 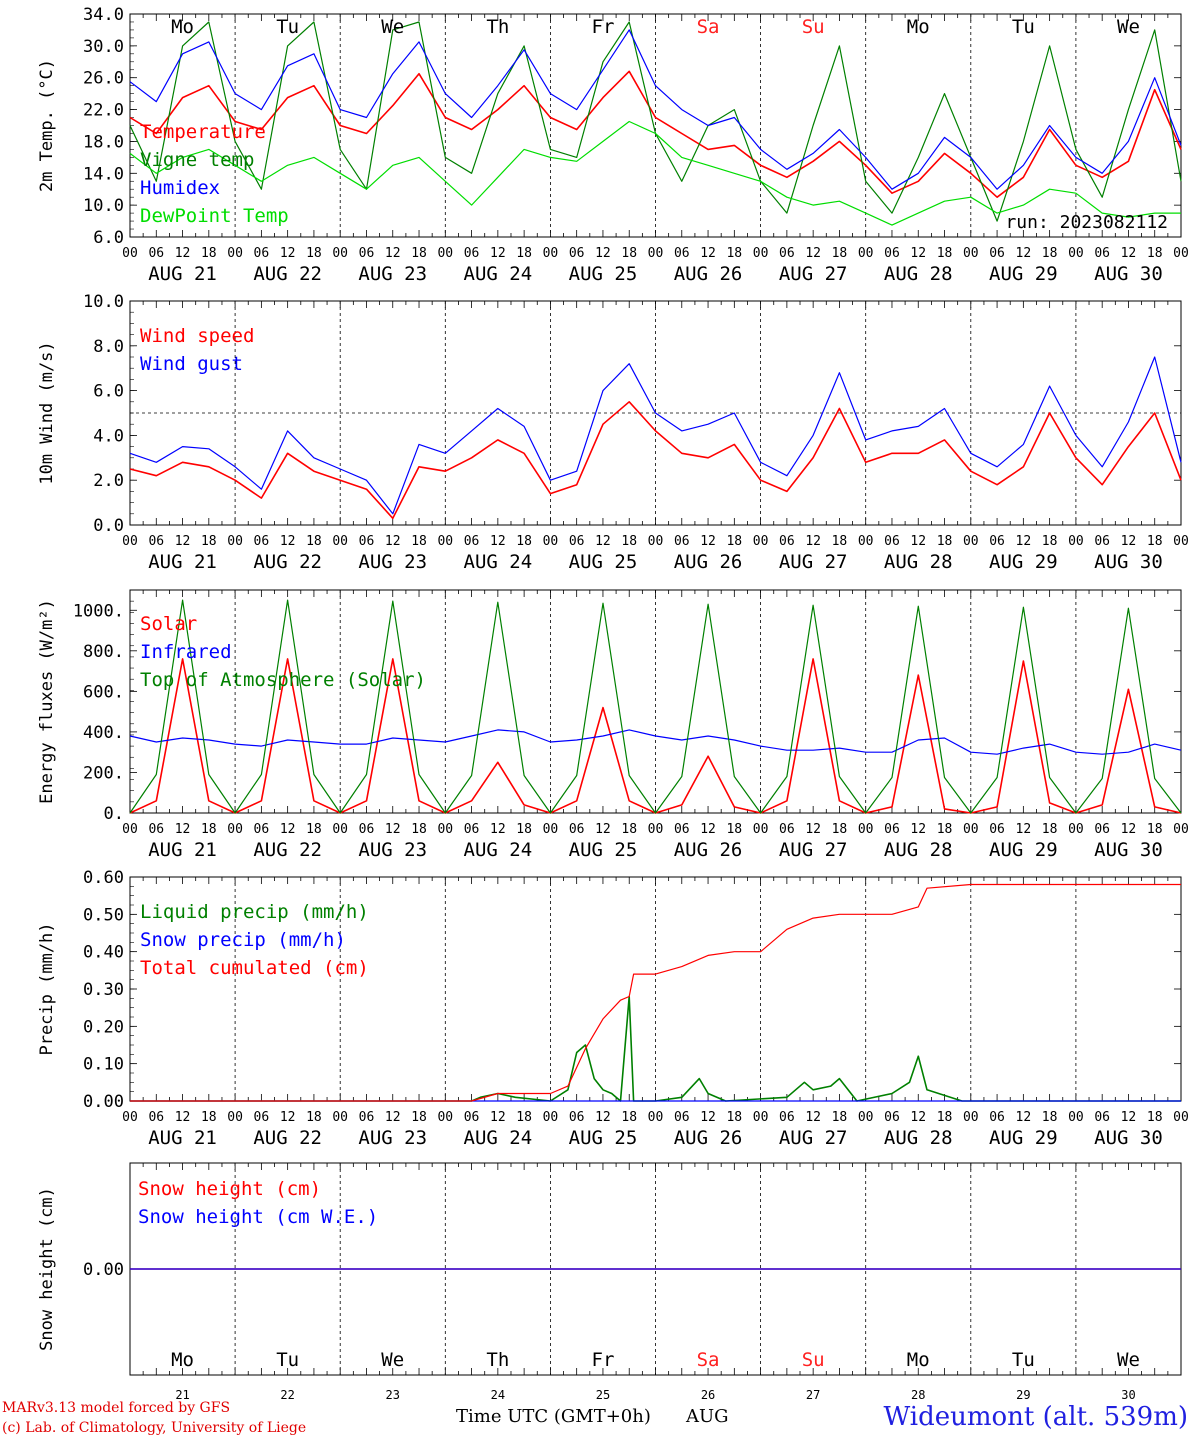 What do you see at coordinates (708, 1395) in the screenshot?
I see `day-number-label: 26` at bounding box center [708, 1395].